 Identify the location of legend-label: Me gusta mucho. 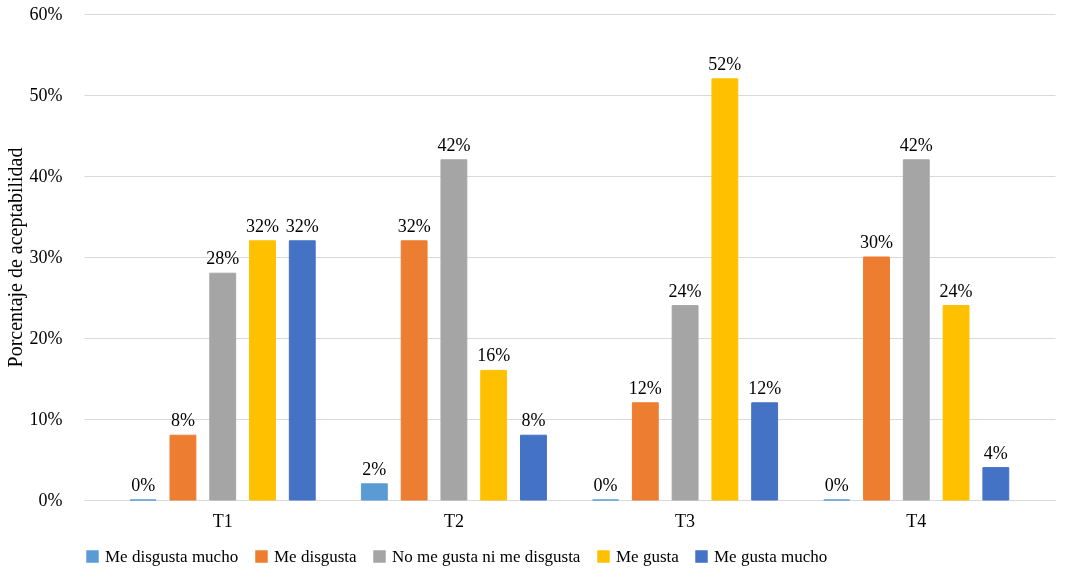
(771, 556).